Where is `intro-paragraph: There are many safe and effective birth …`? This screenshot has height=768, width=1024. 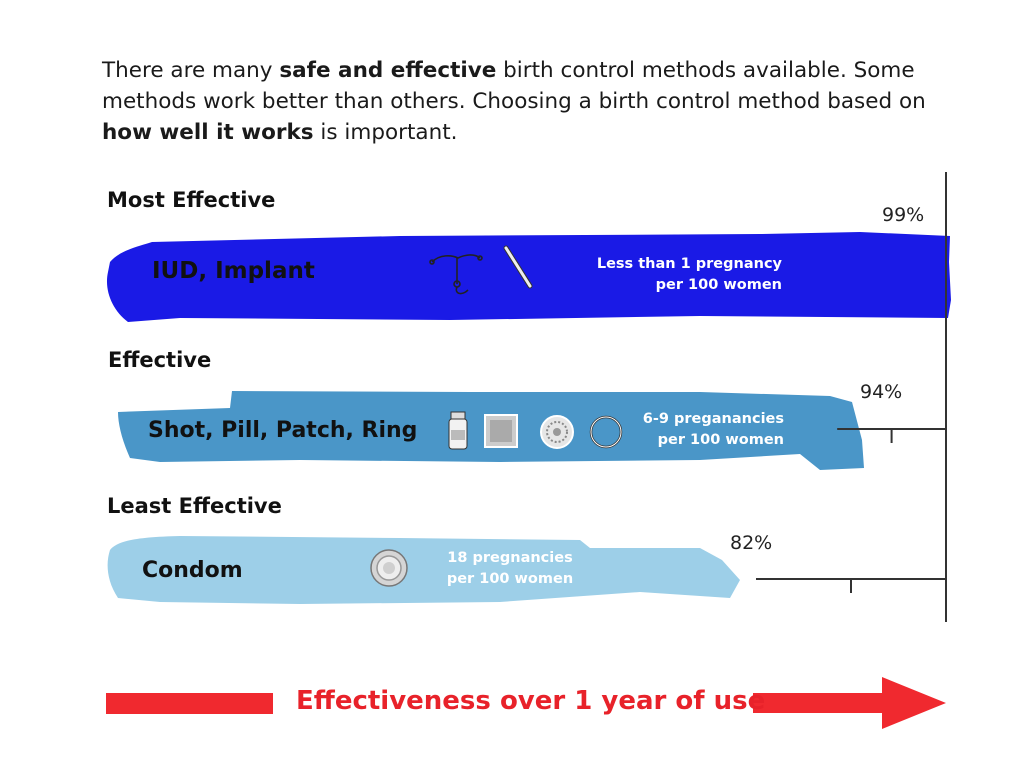 intro-paragraph: There are many safe and effective birth … is located at coordinates (522, 101).